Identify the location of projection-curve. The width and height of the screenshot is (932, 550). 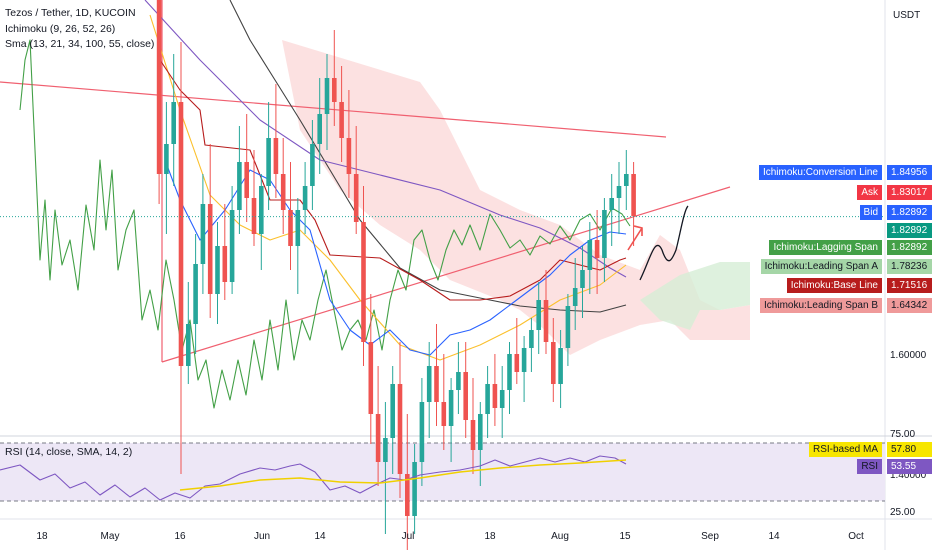
(664, 243).